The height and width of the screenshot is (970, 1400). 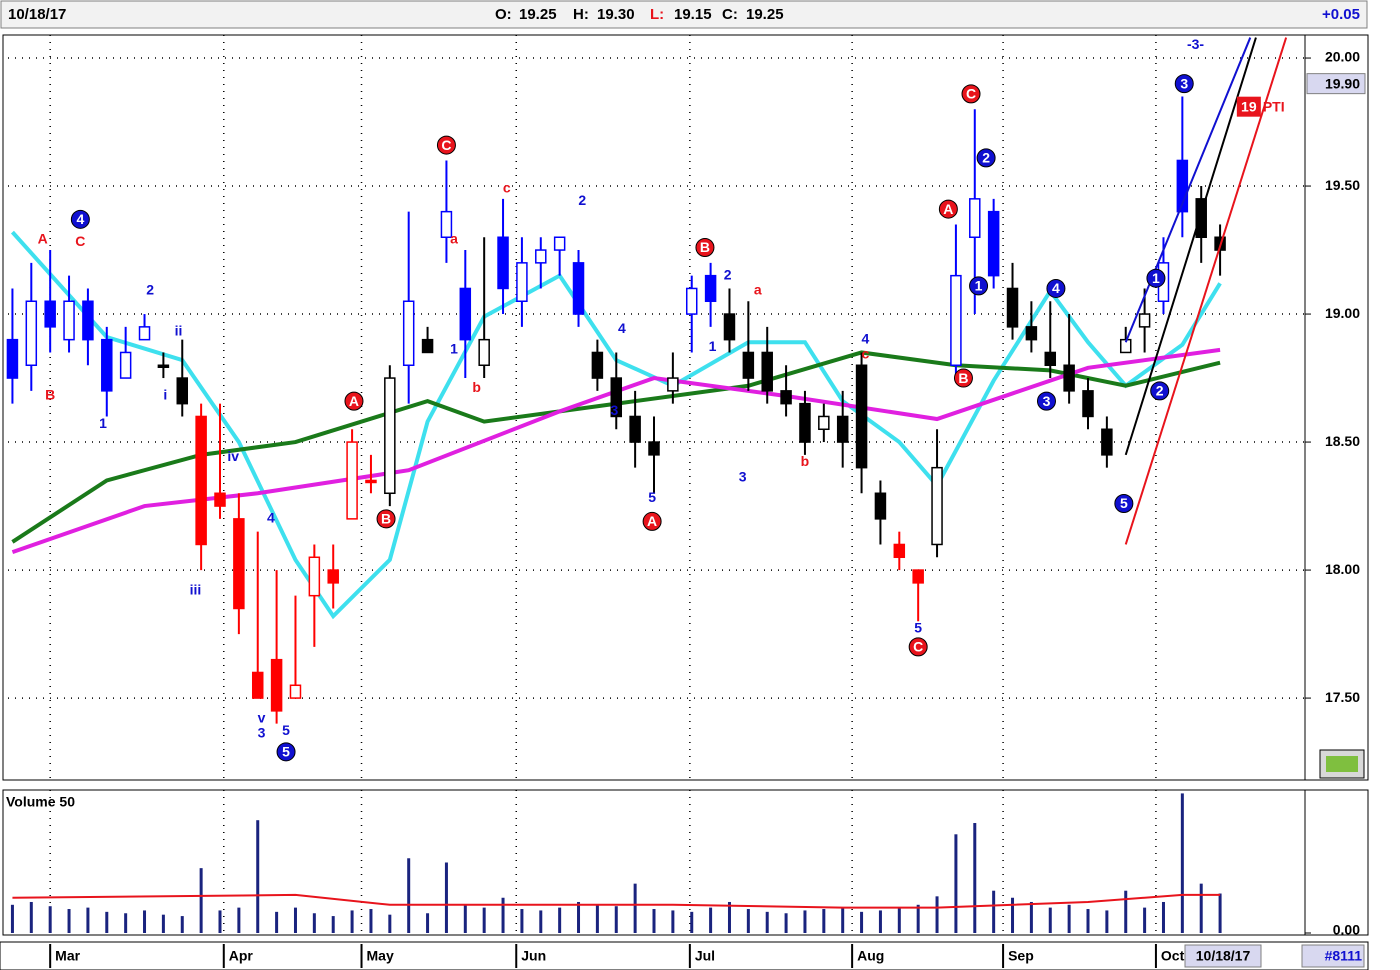 What do you see at coordinates (1344, 956) in the screenshot?
I see `footer-code: #8111` at bounding box center [1344, 956].